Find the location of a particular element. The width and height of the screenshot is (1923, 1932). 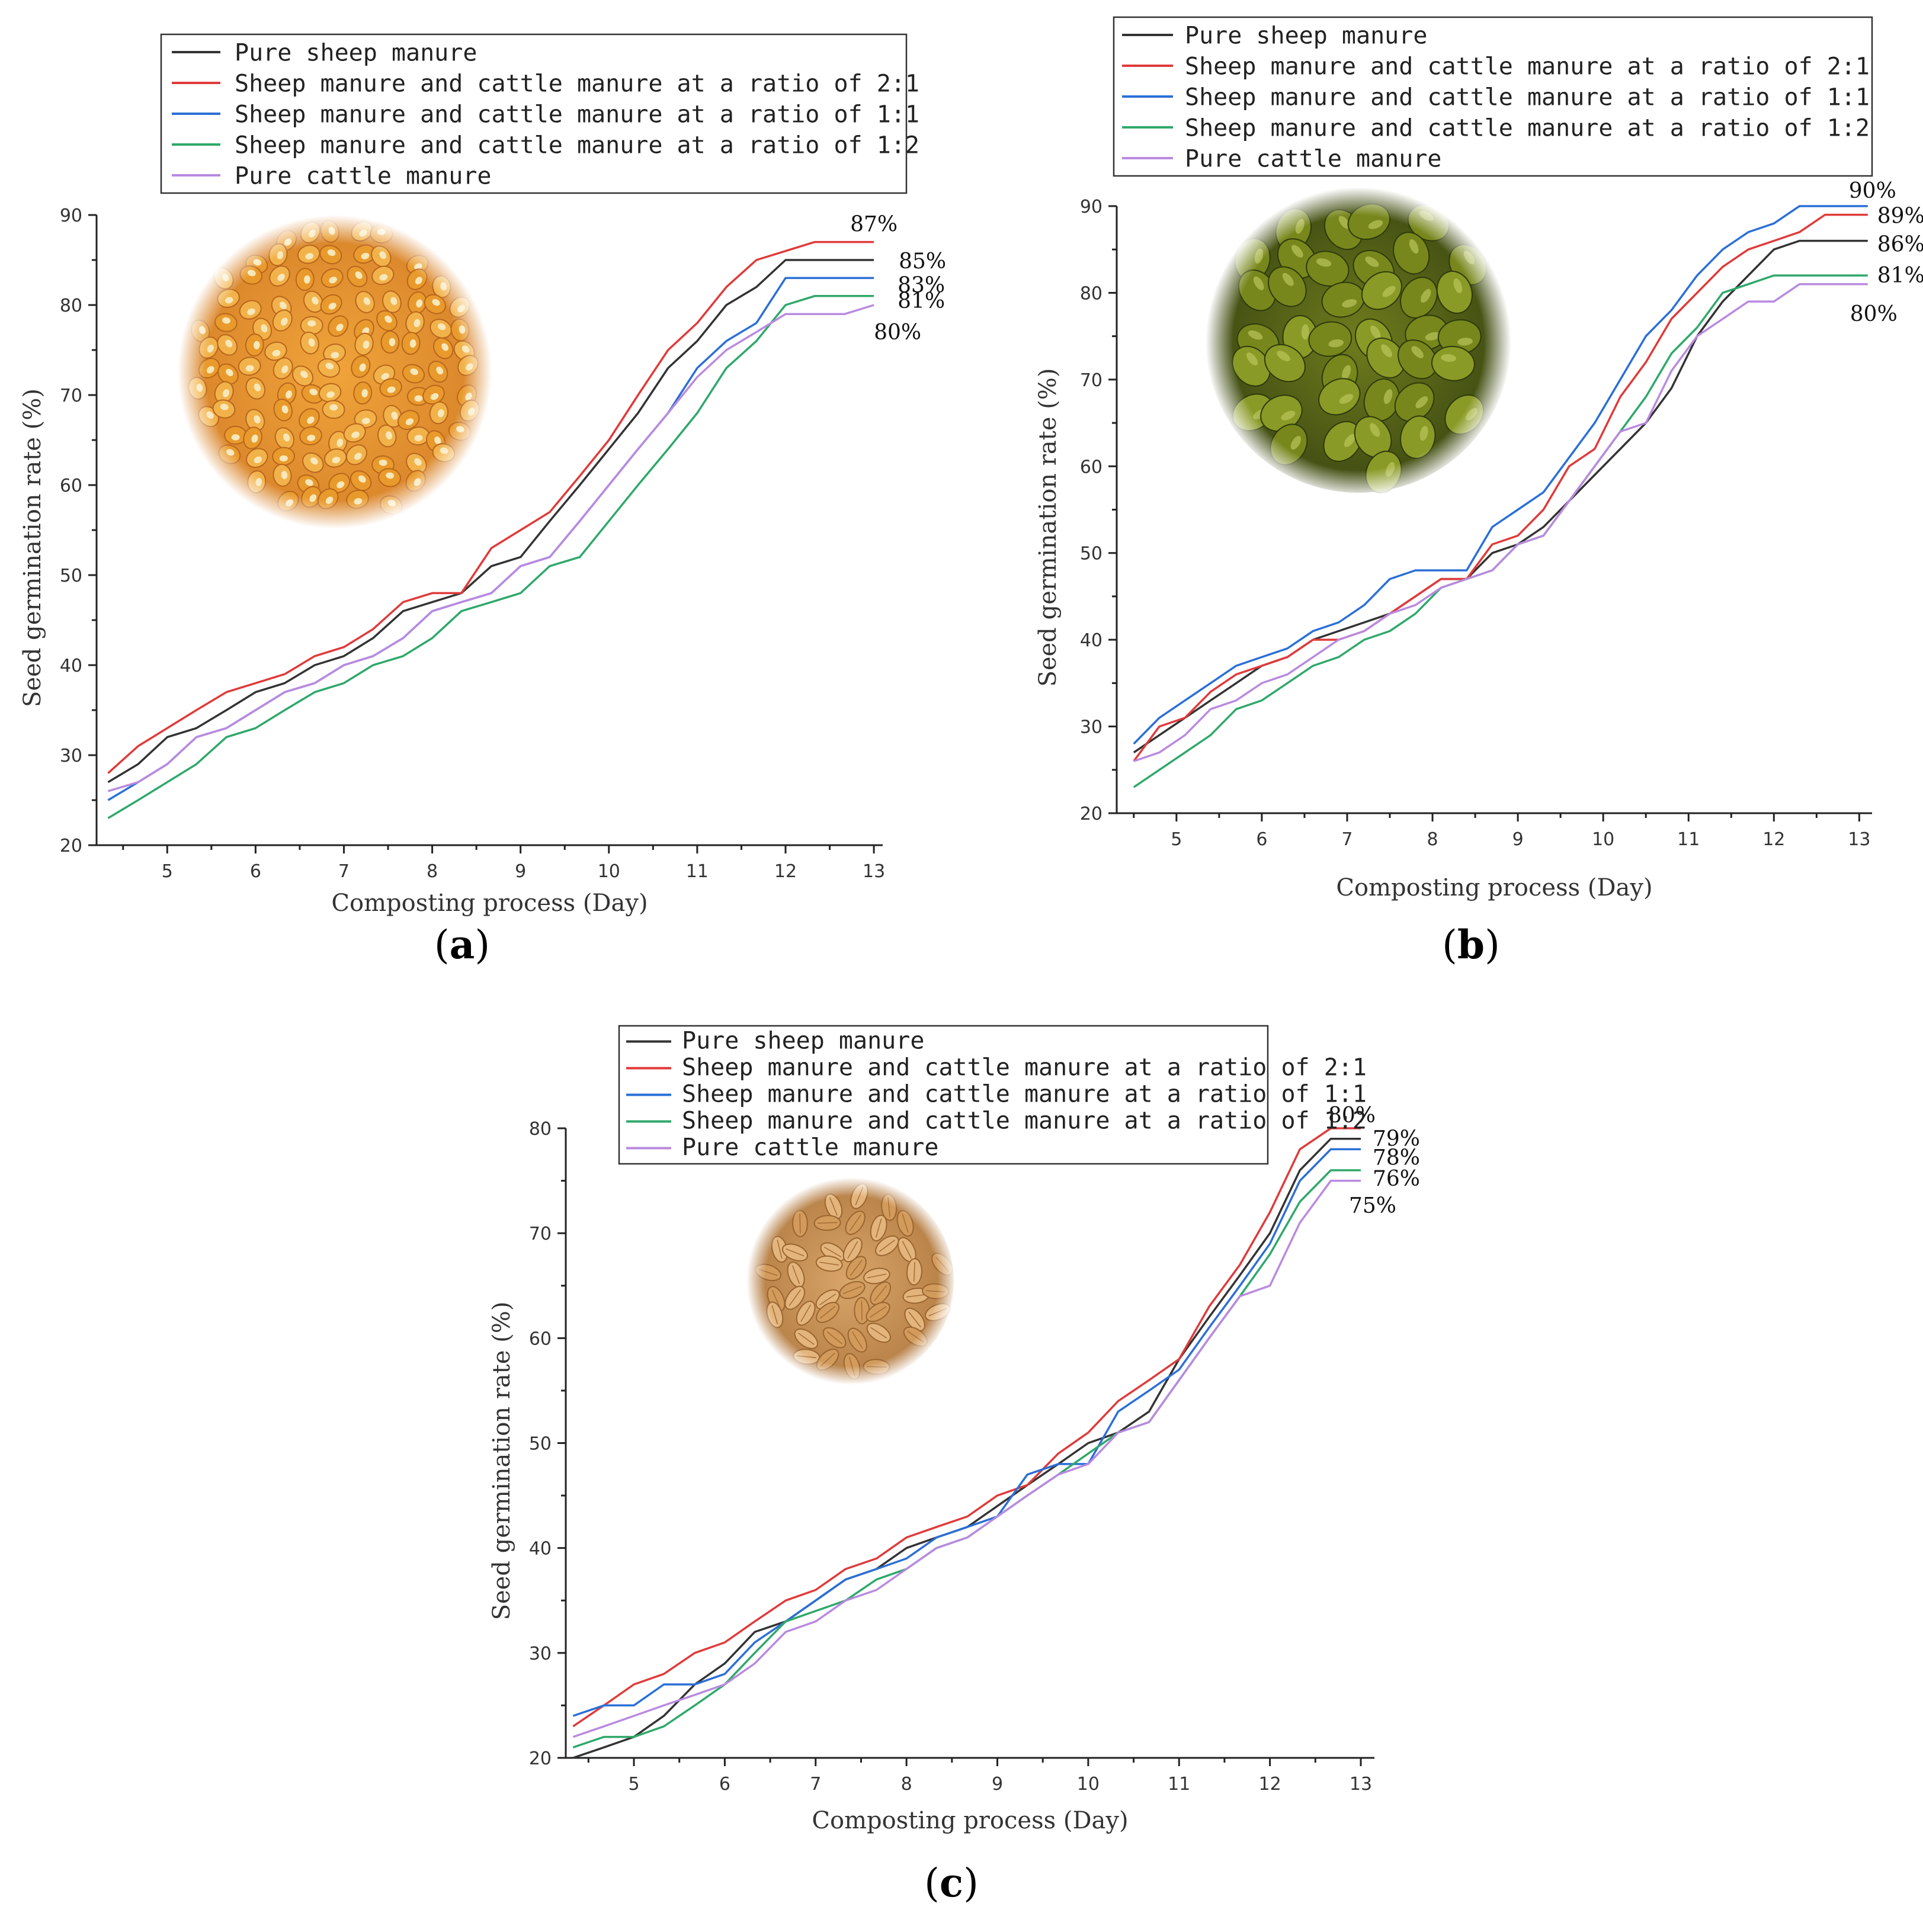

end-value-label: 79% is located at coordinates (1396, 1139).